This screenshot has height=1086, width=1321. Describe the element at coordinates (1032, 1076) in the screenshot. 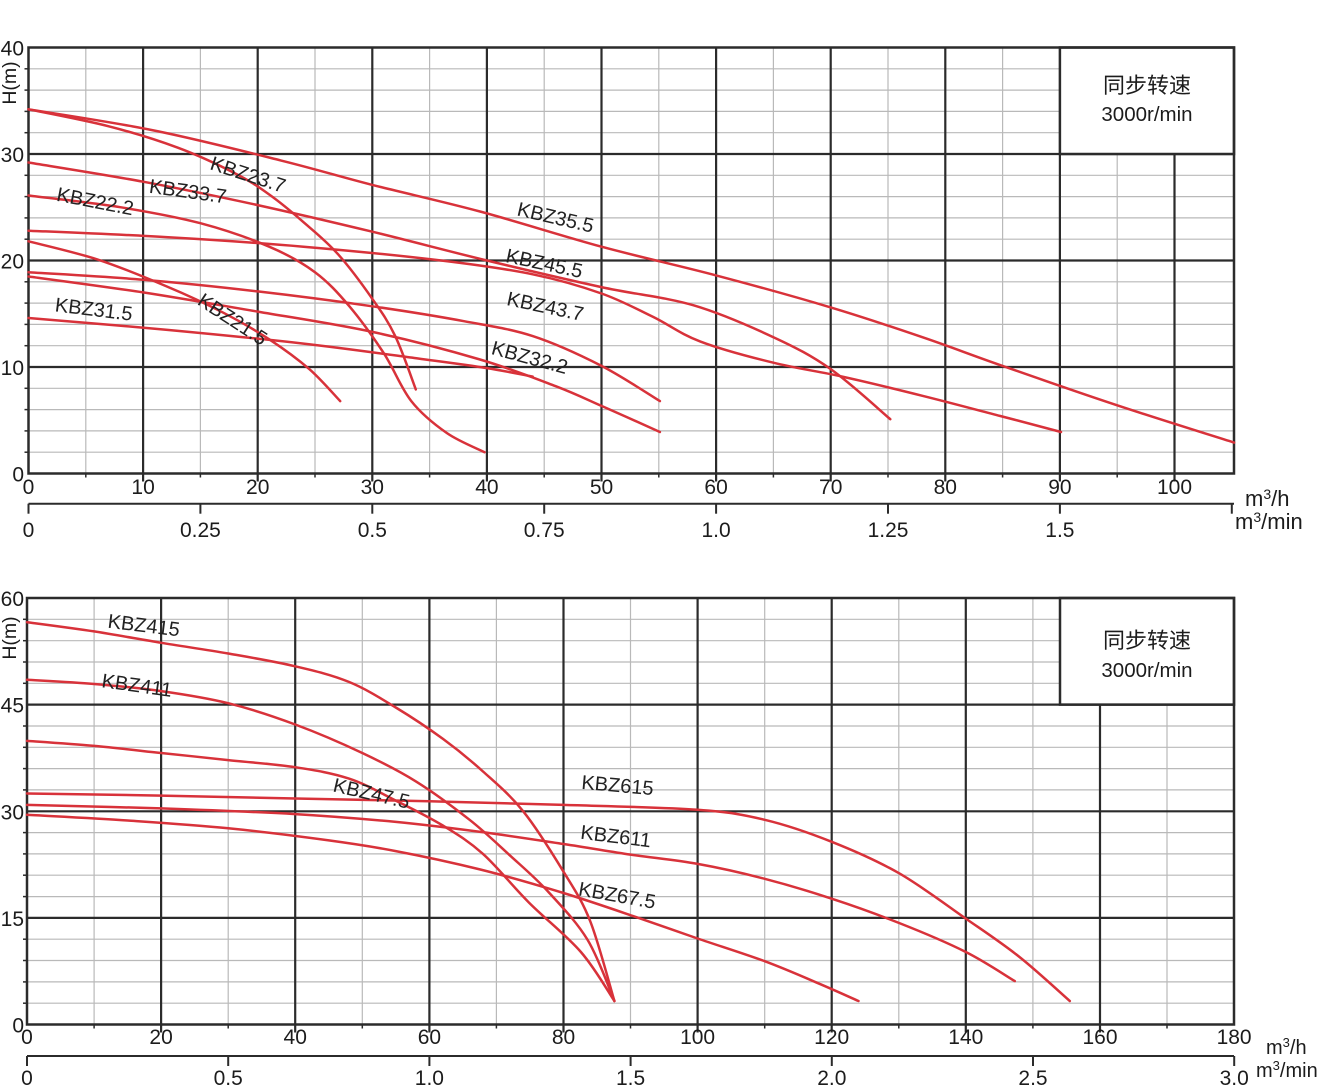

I see `svg-text: 2.5` at that location.